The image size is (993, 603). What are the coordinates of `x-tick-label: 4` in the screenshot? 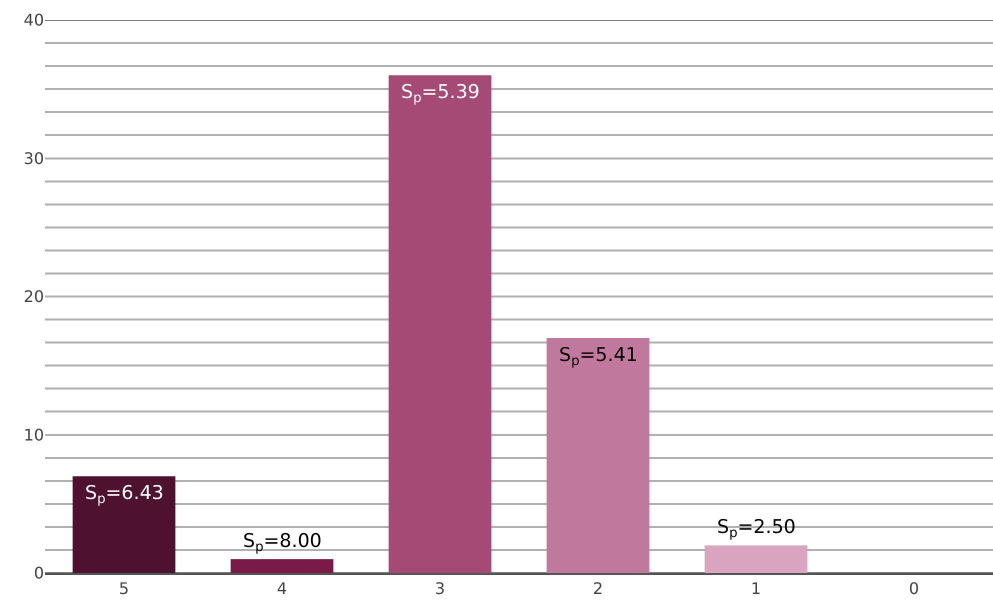 It's located at (282, 588).